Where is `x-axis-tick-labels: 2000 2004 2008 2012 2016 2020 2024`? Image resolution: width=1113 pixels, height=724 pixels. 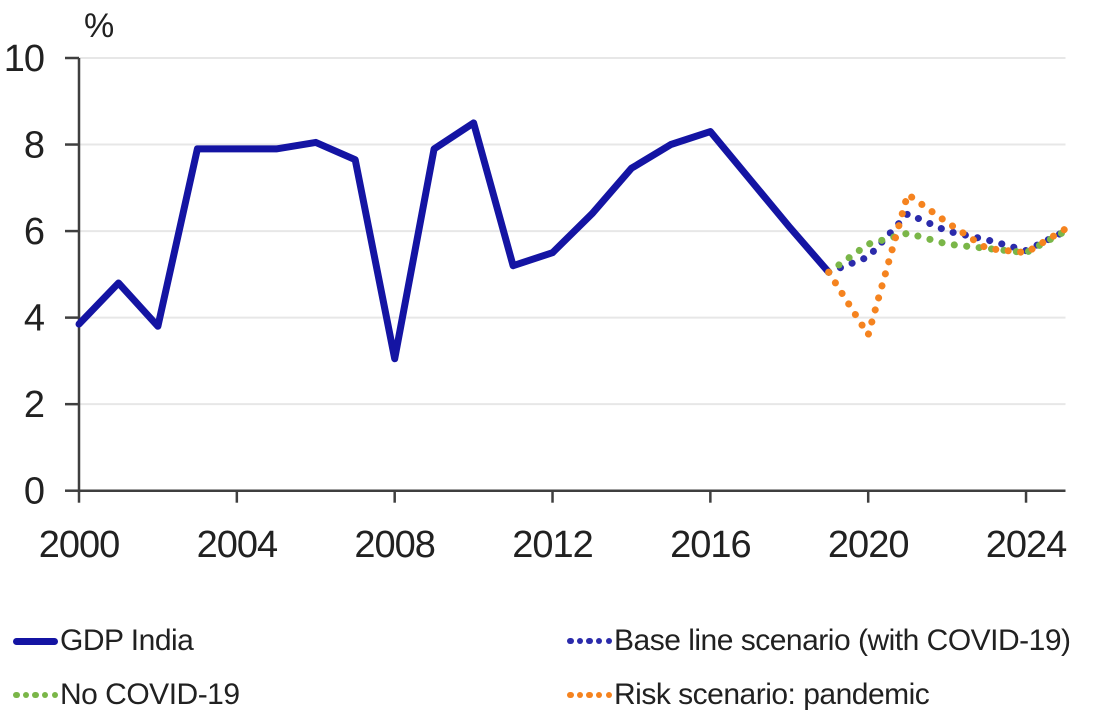 x-axis-tick-labels: 2000 2004 2008 2012 2016 2020 2024 is located at coordinates (553, 545).